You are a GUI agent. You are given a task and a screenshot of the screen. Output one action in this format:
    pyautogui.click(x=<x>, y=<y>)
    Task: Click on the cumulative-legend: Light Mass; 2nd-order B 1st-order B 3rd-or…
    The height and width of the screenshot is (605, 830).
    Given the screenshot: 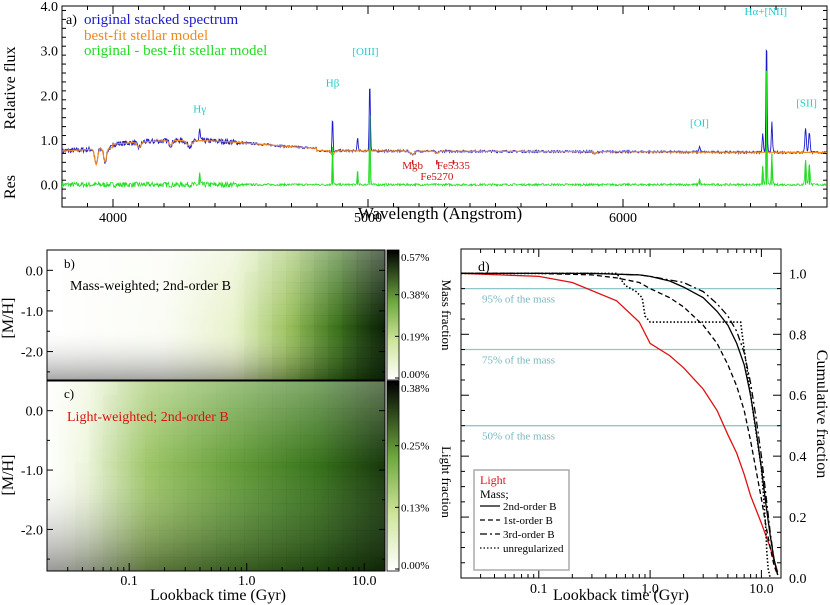 What is the action you would take?
    pyautogui.click(x=521, y=520)
    